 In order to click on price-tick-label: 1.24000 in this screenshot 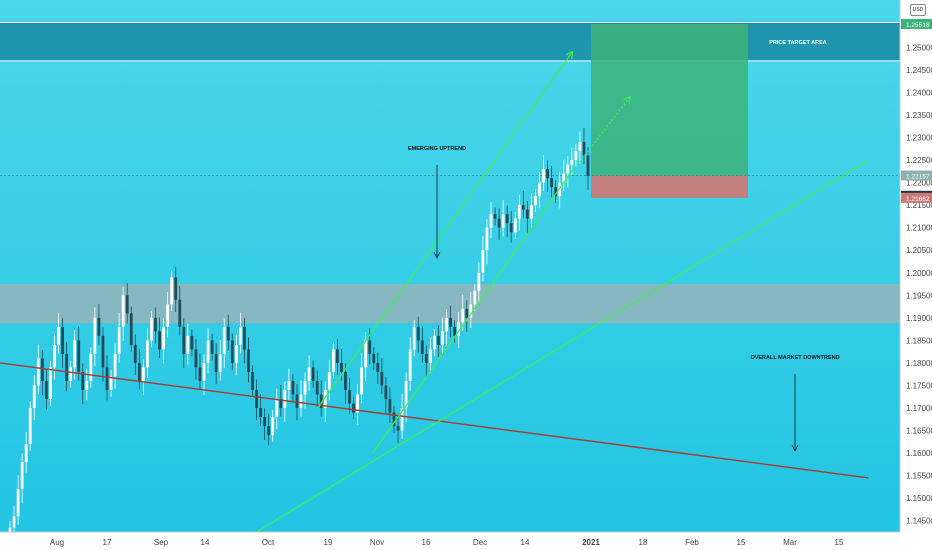, I will do `click(919, 92)`.